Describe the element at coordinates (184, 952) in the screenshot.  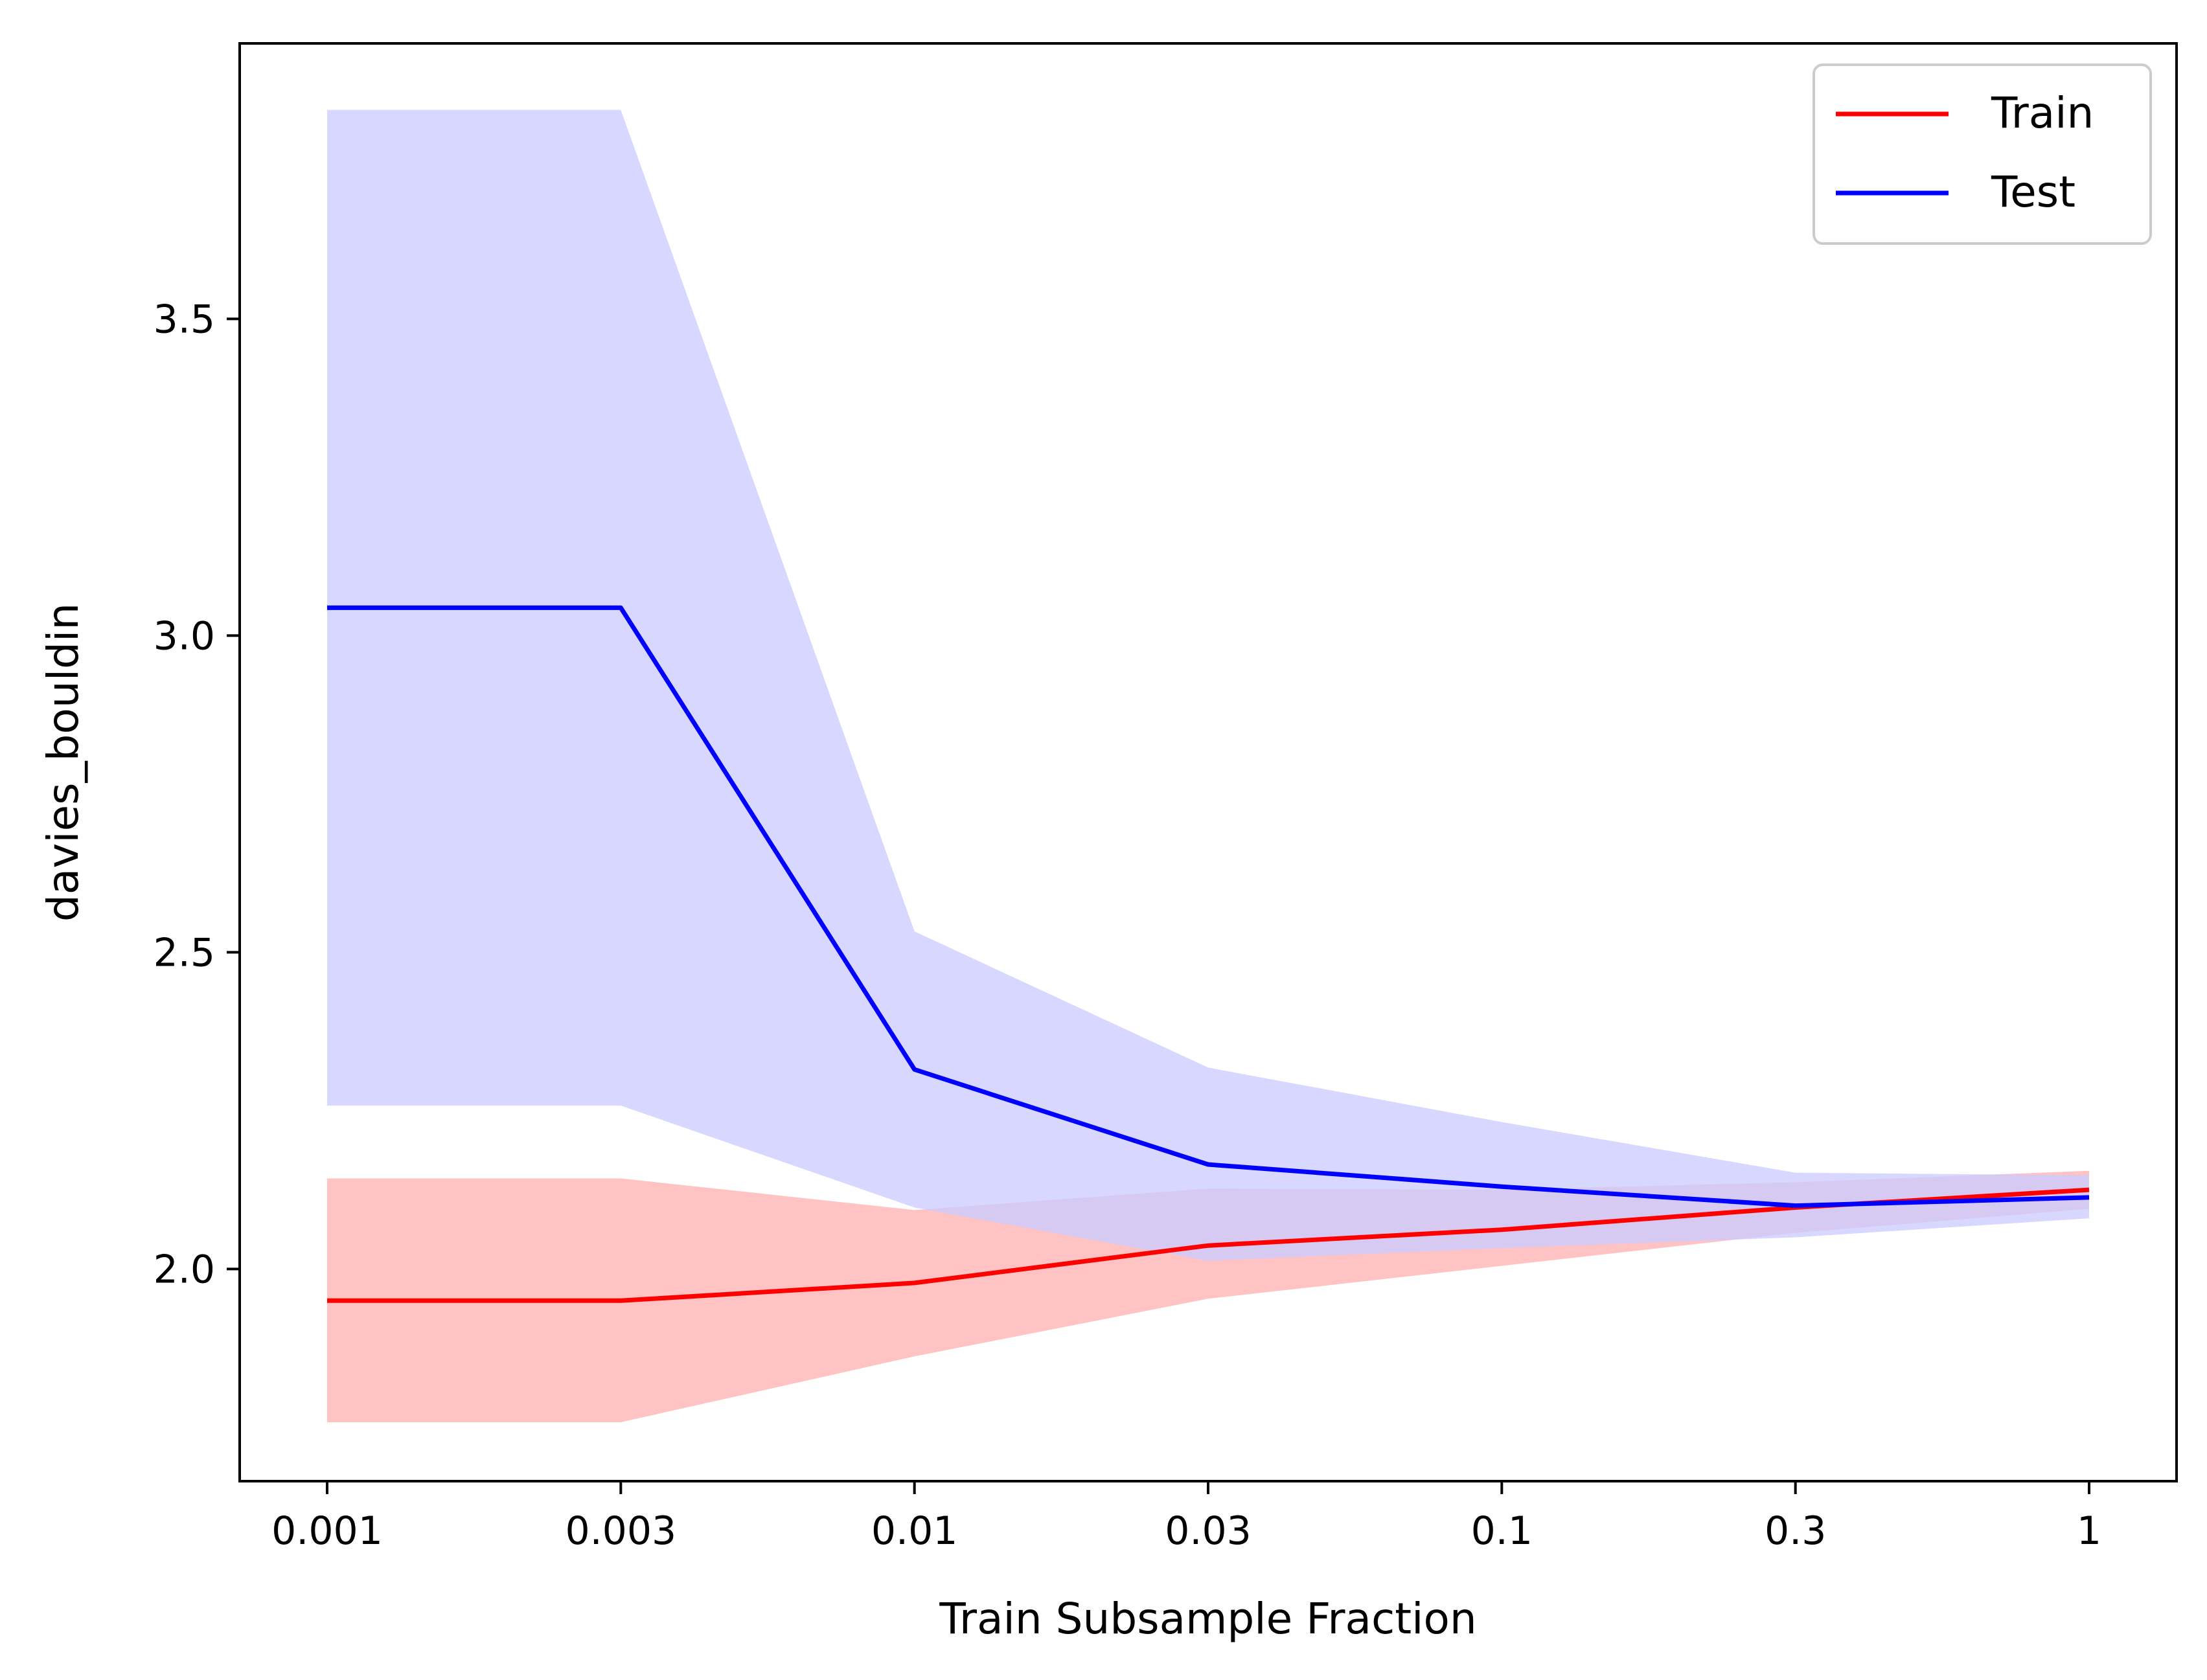
I see `y-tick-label: 2.5` at that location.